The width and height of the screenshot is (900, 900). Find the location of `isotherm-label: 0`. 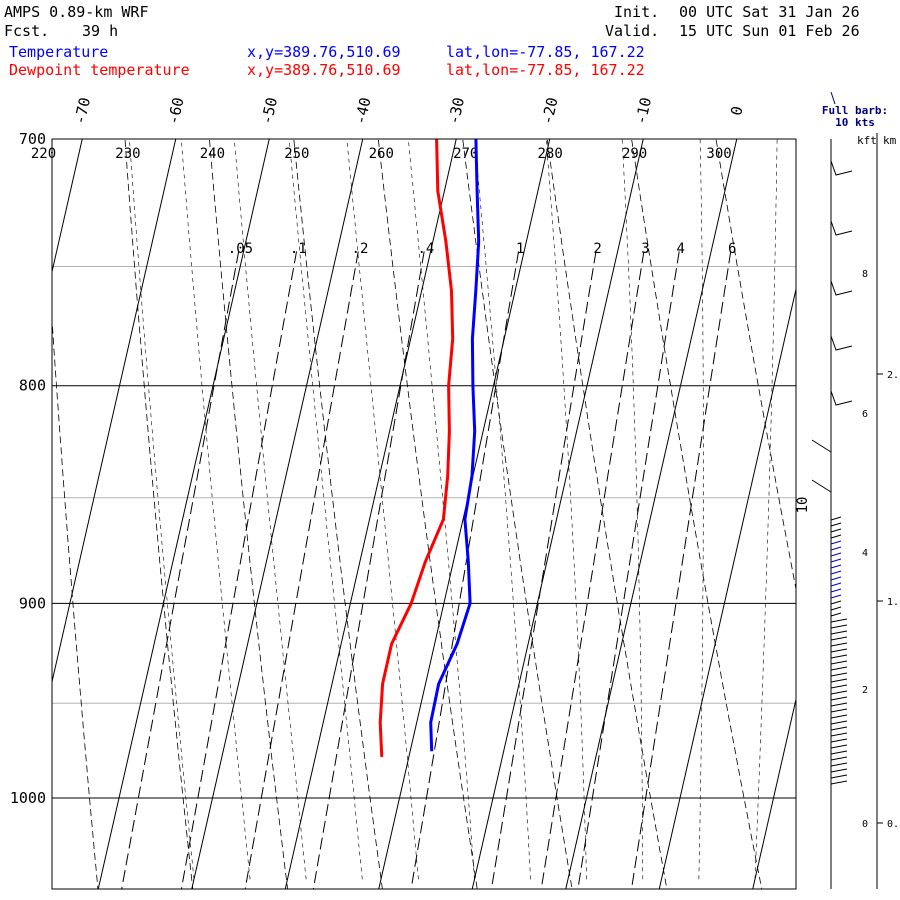

isotherm-label: 0 is located at coordinates (737, 110).